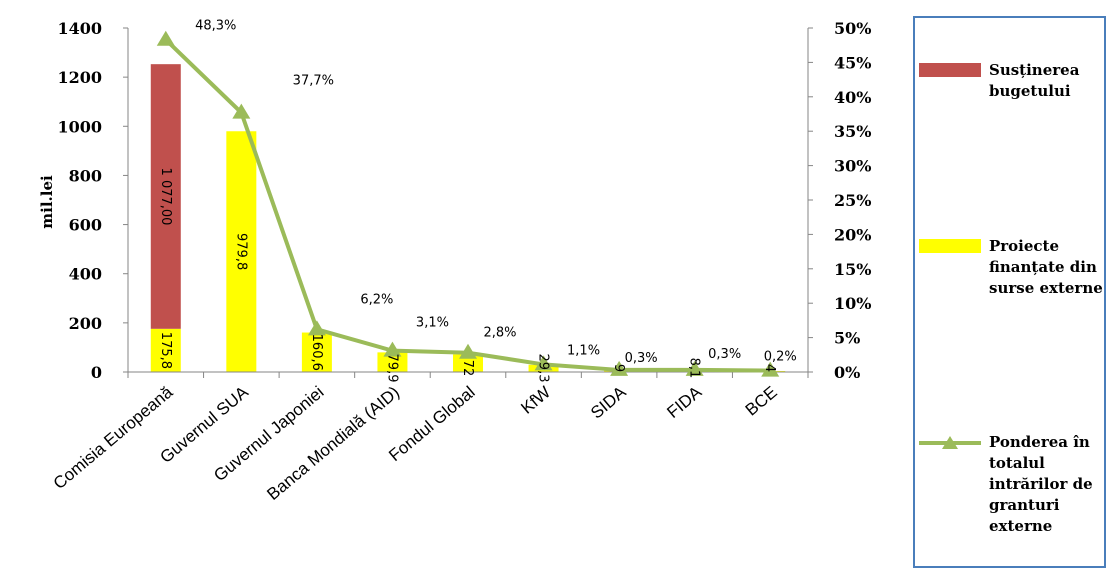 The width and height of the screenshot is (1112, 576). Describe the element at coordinates (852, 28) in the screenshot. I see `y2-tick-label-10: 50%` at that location.